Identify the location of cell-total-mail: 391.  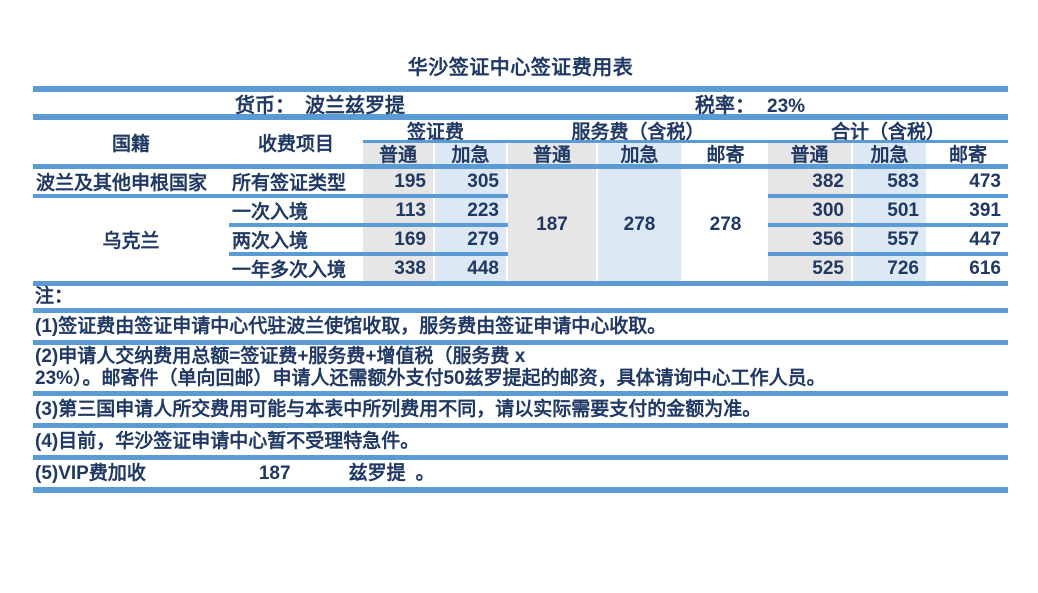
(985, 210).